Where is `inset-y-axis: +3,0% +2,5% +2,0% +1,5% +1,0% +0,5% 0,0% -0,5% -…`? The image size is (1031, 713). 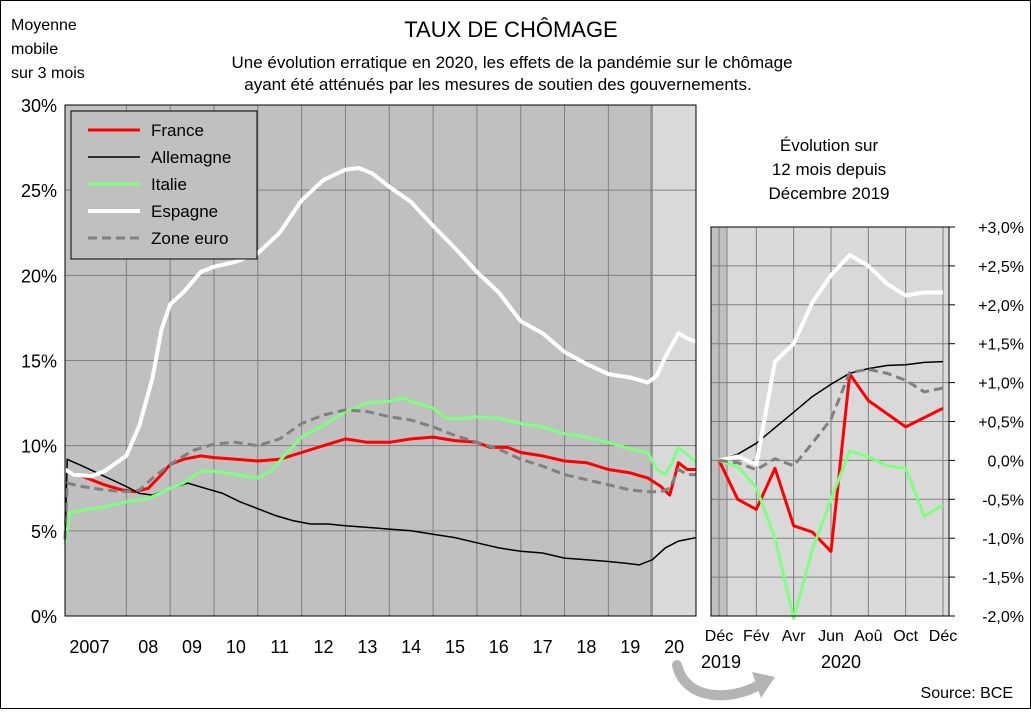
inset-y-axis: +3,0% +2,5% +2,0% +1,5% +1,0% +0,5% 0,0% -0,5% -… is located at coordinates (1001, 423).